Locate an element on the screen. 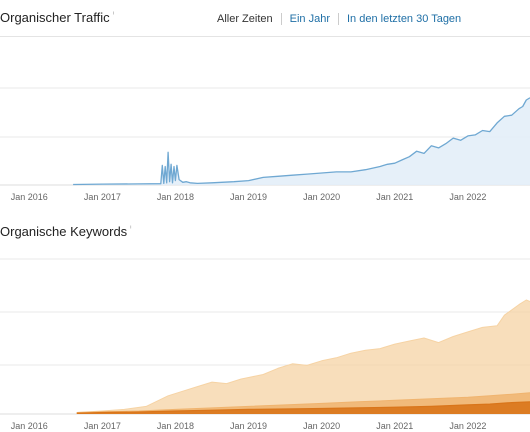 The image size is (530, 432). keywords-title: Organische Keywords is located at coordinates (64, 231).